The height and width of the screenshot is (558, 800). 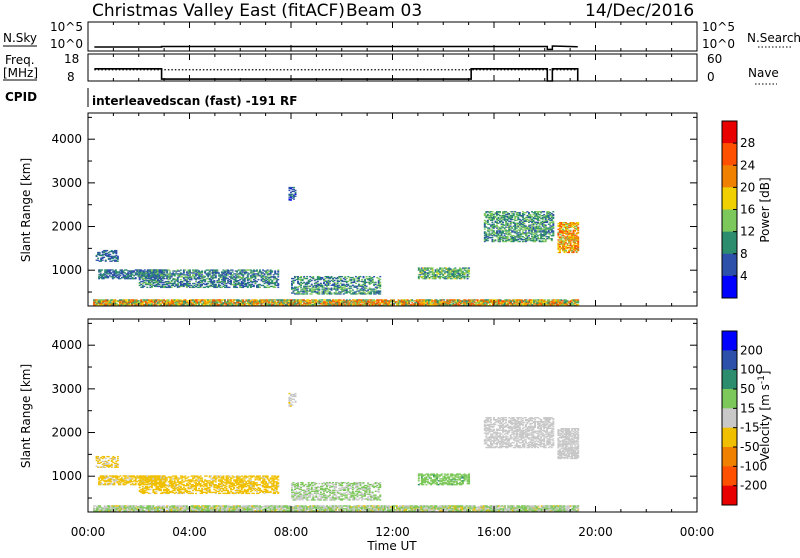 I want to click on nsearch-tick-hi: 10^5, so click(x=718, y=27).